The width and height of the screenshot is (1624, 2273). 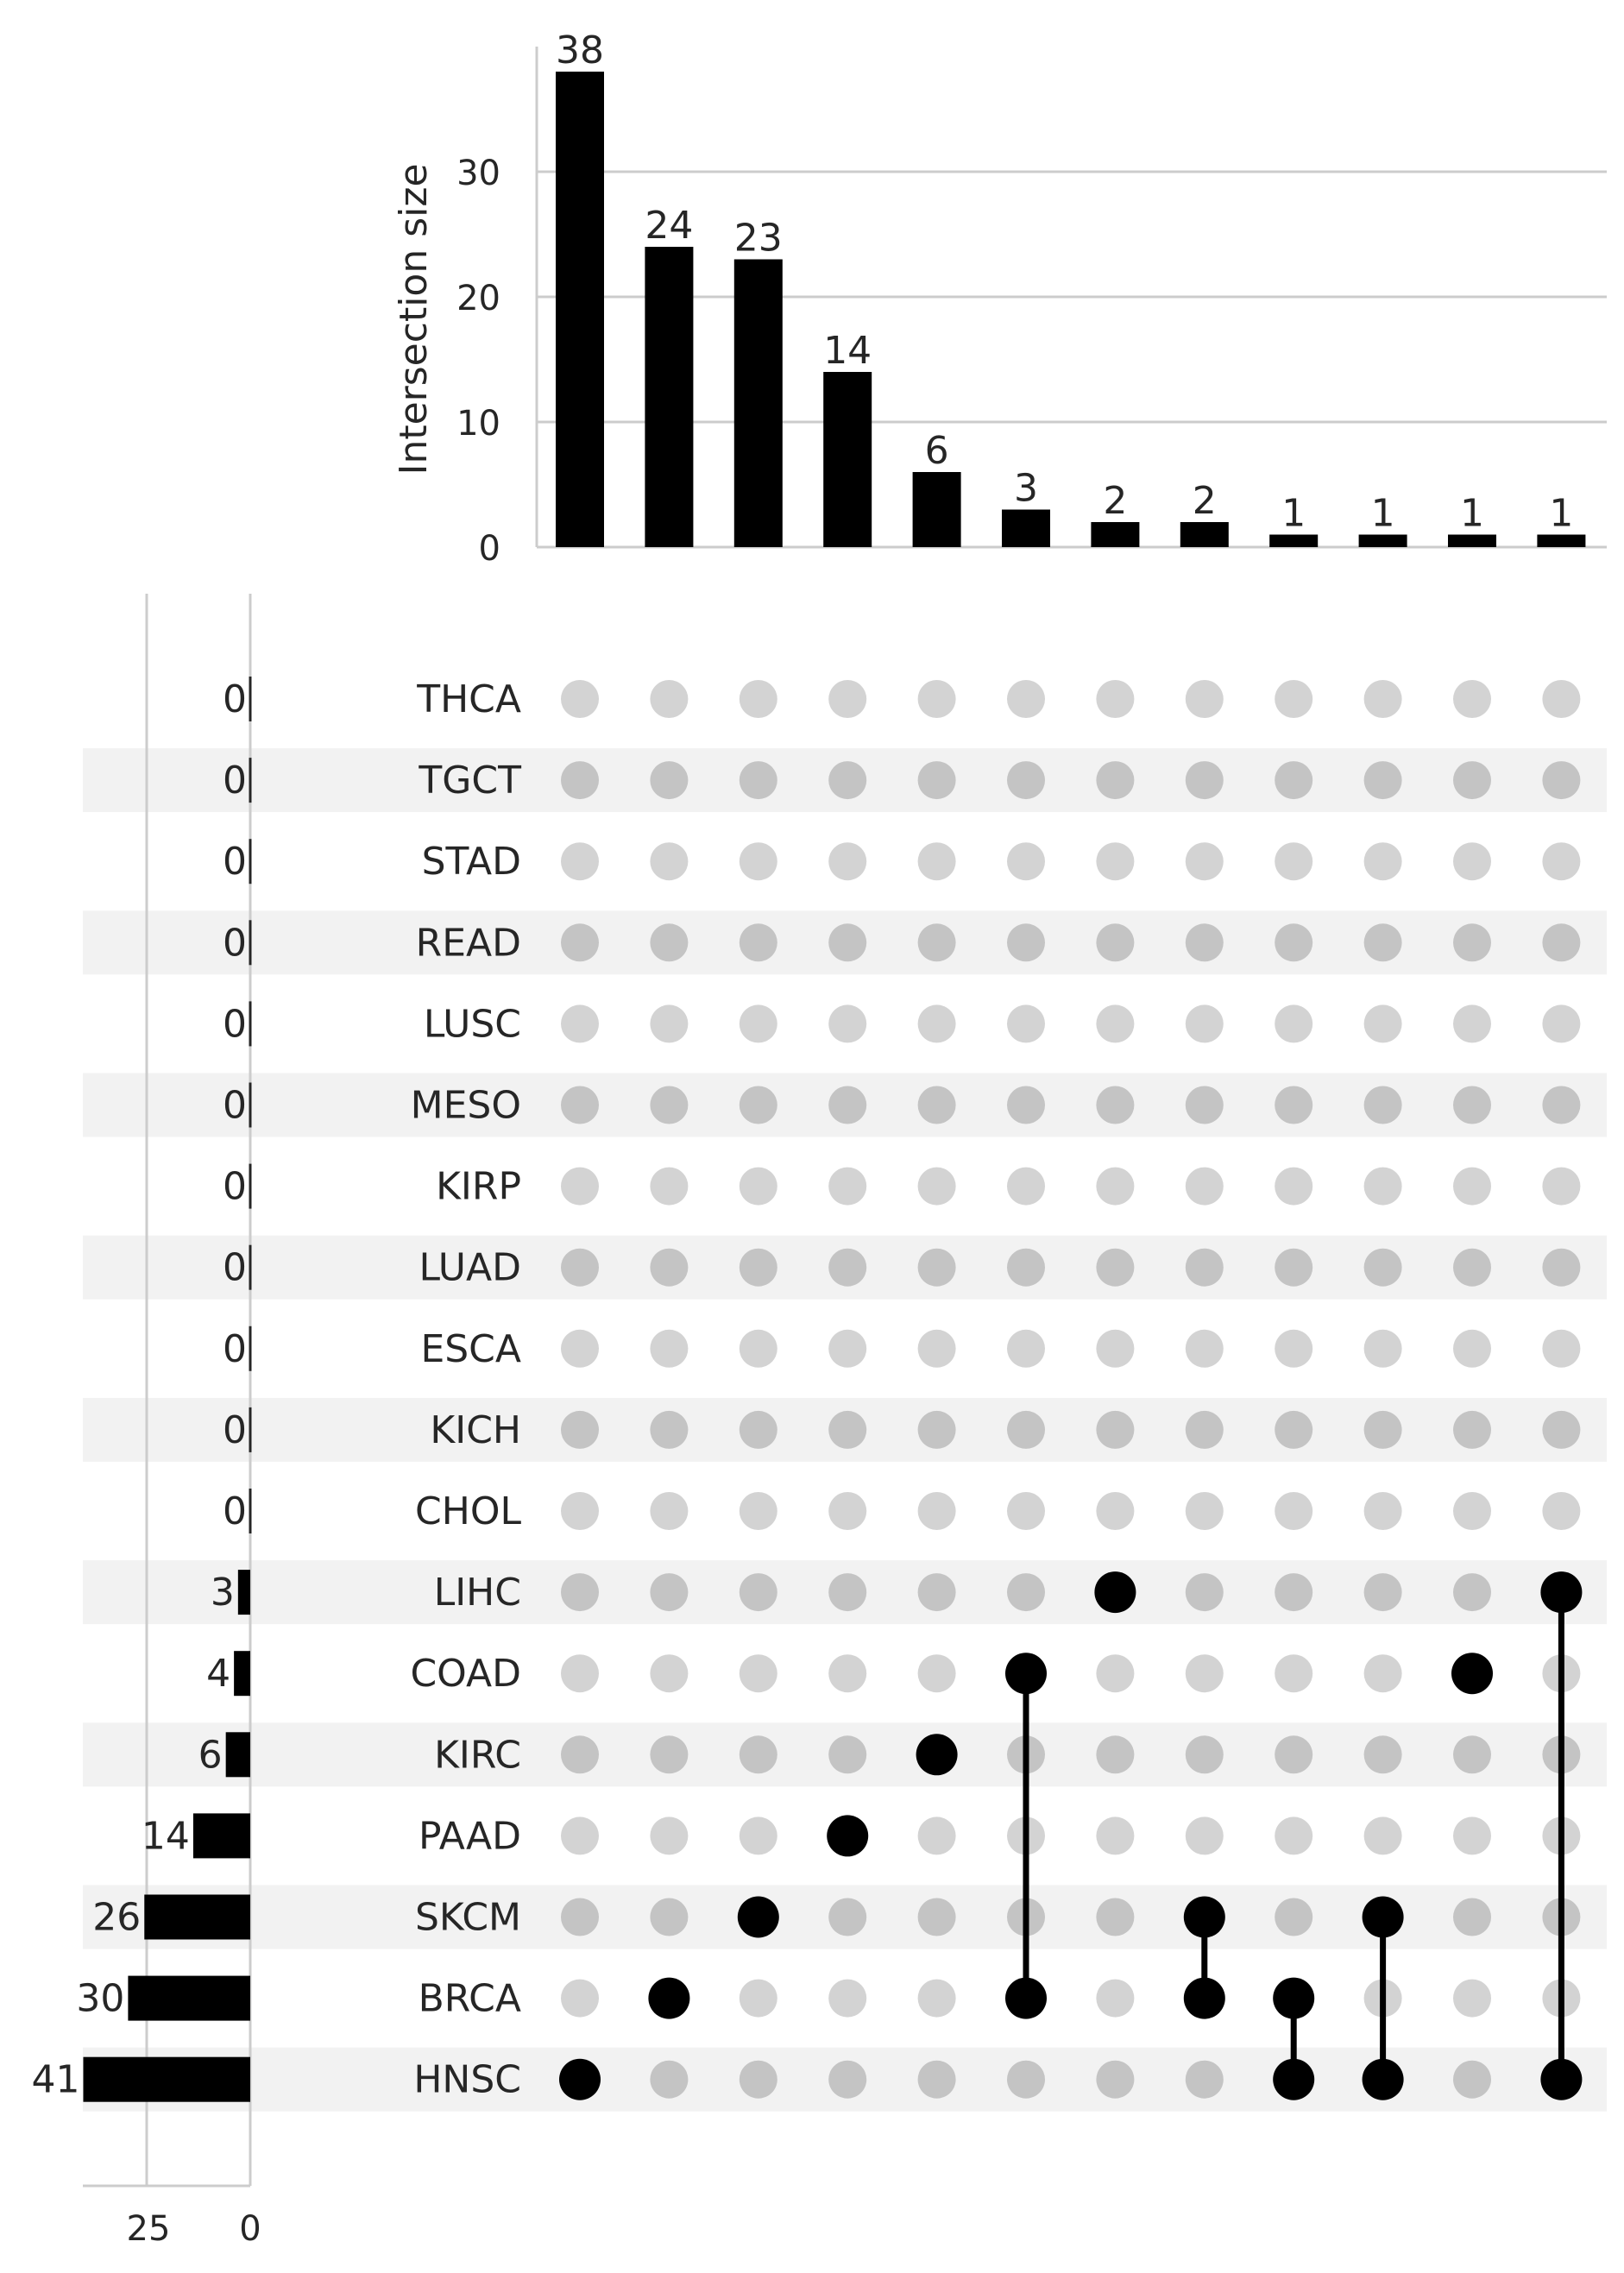 What do you see at coordinates (478, 424) in the screenshot?
I see `y-tick-label: 10` at bounding box center [478, 424].